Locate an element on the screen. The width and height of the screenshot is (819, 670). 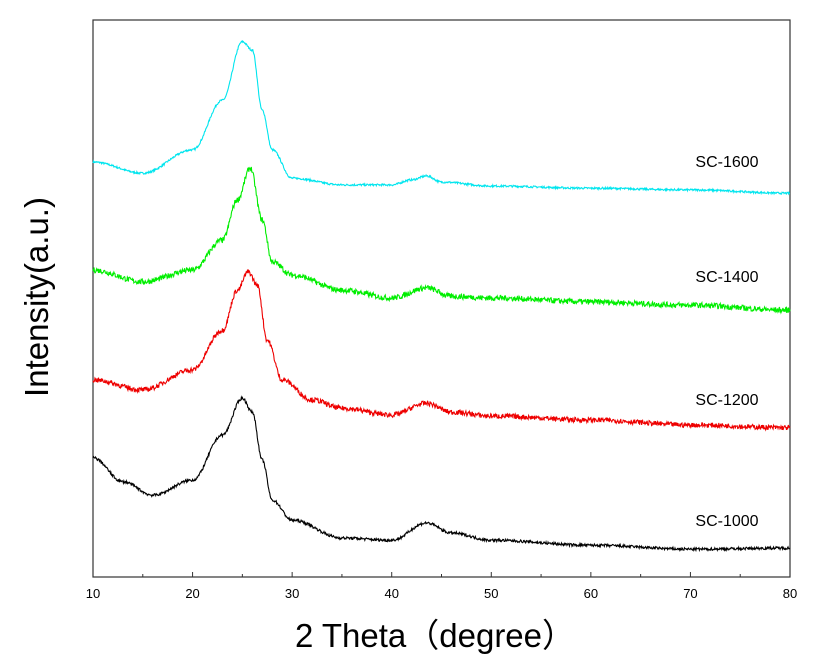
x-tick-label: 30 is located at coordinates (292, 593).